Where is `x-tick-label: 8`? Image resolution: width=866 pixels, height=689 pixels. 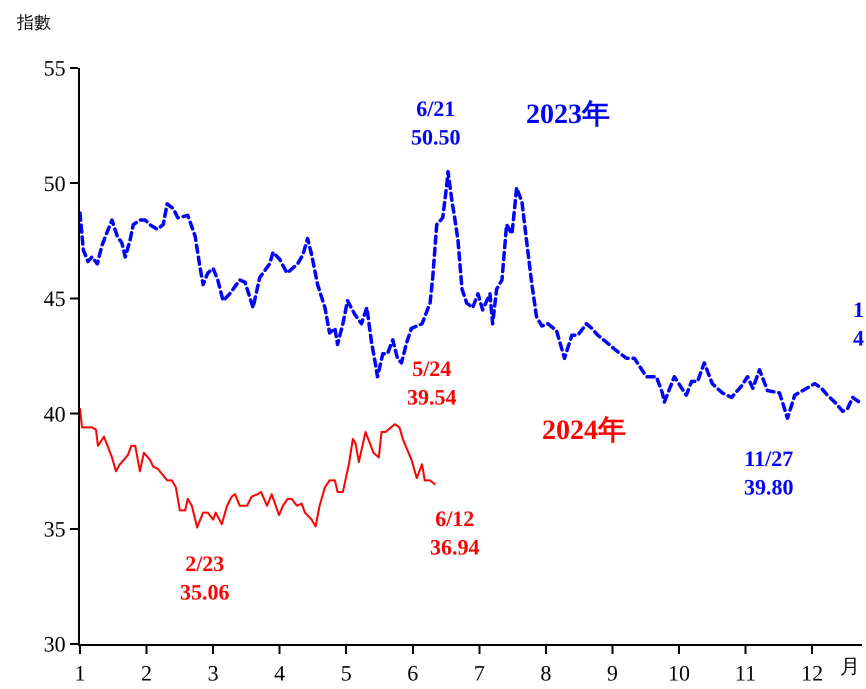 x-tick-label: 8 is located at coordinates (546, 673).